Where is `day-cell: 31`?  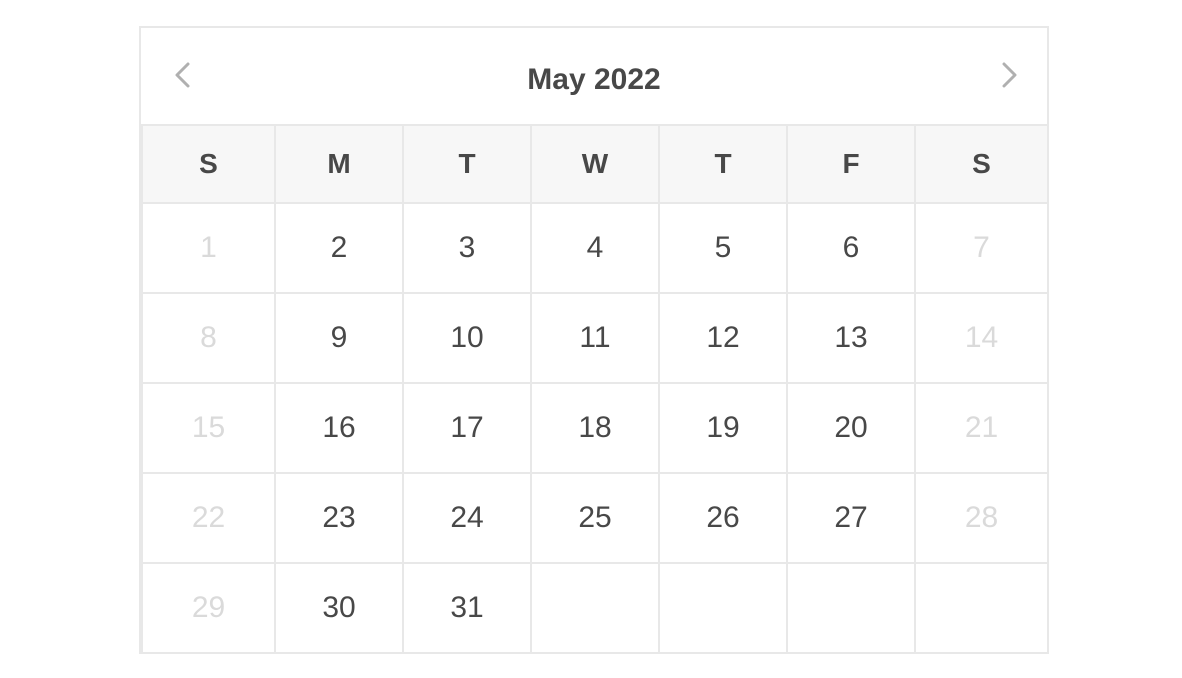 day-cell: 31 is located at coordinates (467, 608).